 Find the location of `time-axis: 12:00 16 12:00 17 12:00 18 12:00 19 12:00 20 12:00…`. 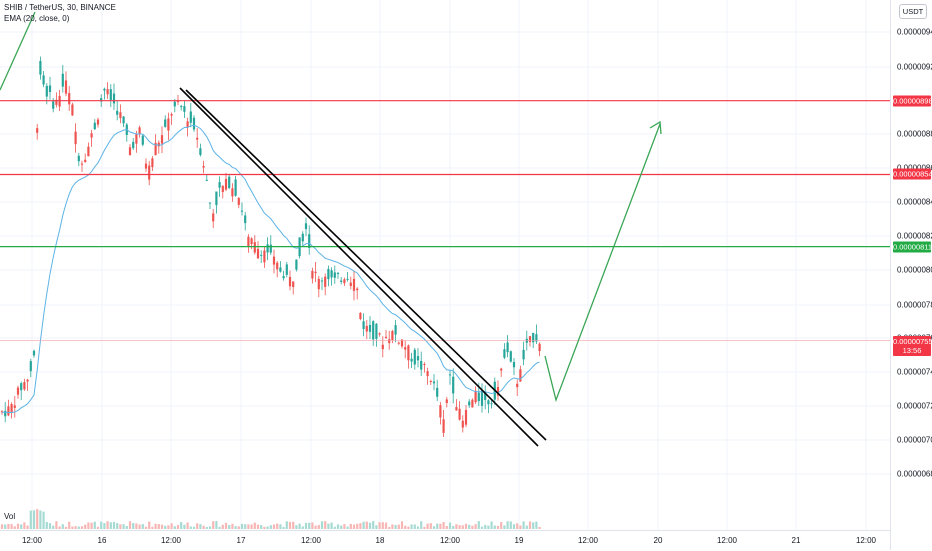

time-axis: 12:00 16 12:00 17 12:00 18 12:00 19 12:00 20 12:00… is located at coordinates (445, 540).